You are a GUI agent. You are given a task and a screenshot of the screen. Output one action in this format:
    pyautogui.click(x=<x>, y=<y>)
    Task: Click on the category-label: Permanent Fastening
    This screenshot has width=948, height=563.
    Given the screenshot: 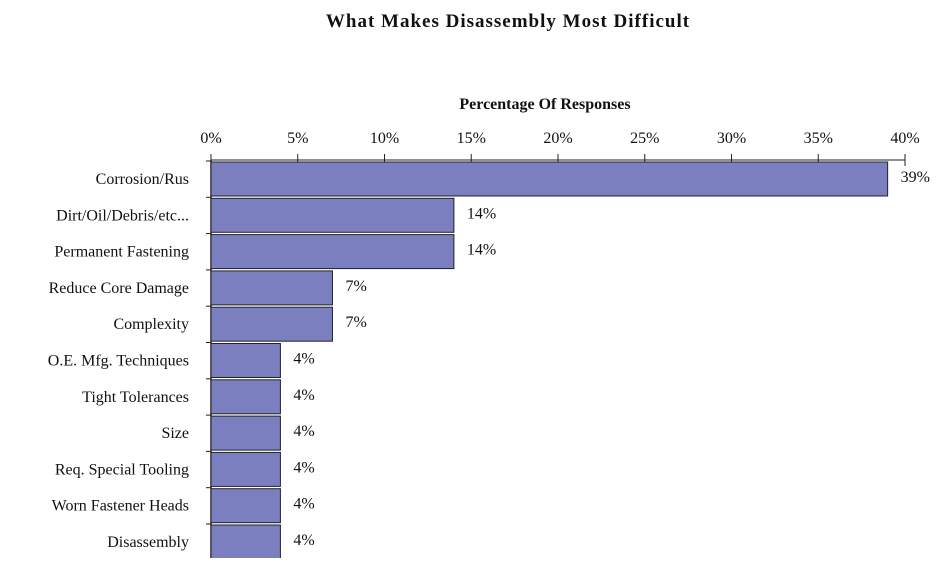 What is the action you would take?
    pyautogui.click(x=121, y=252)
    